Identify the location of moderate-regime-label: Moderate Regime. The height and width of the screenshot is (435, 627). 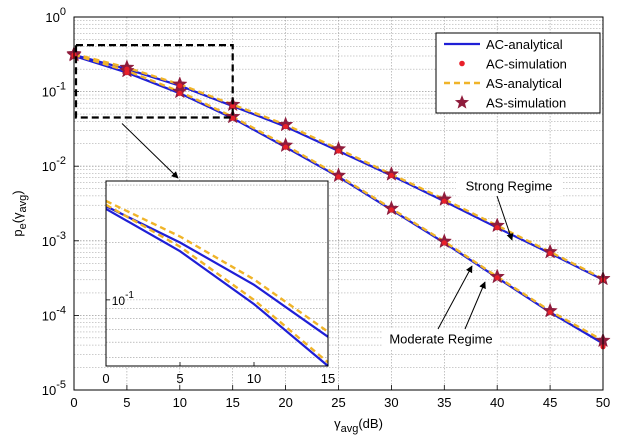
(440, 339).